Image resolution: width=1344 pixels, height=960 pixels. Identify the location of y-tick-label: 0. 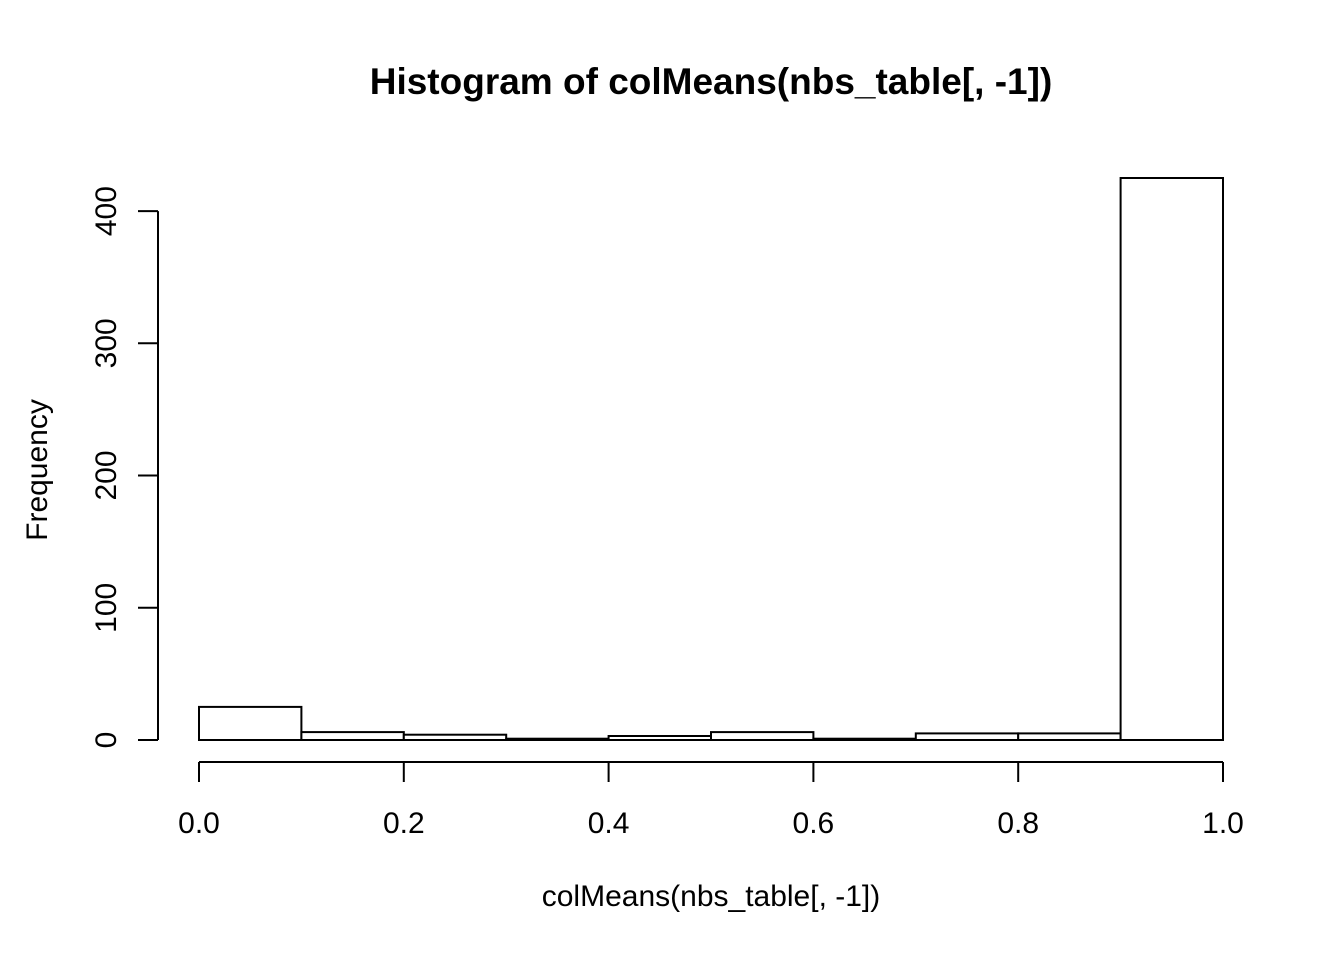
(106, 740).